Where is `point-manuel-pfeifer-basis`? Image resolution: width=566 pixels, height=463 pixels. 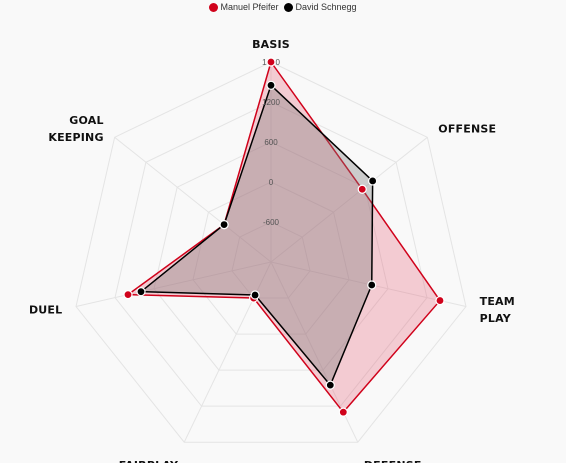
point-manuel-pfeifer-basis is located at coordinates (271, 62).